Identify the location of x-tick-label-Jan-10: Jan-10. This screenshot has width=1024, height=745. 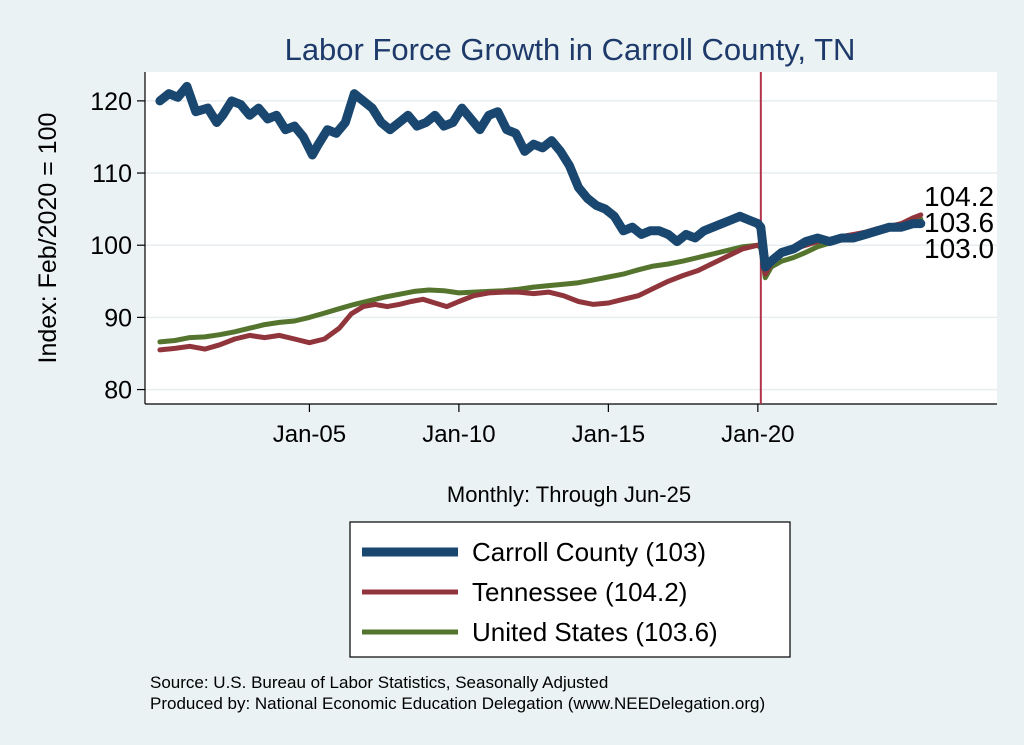
(458, 434).